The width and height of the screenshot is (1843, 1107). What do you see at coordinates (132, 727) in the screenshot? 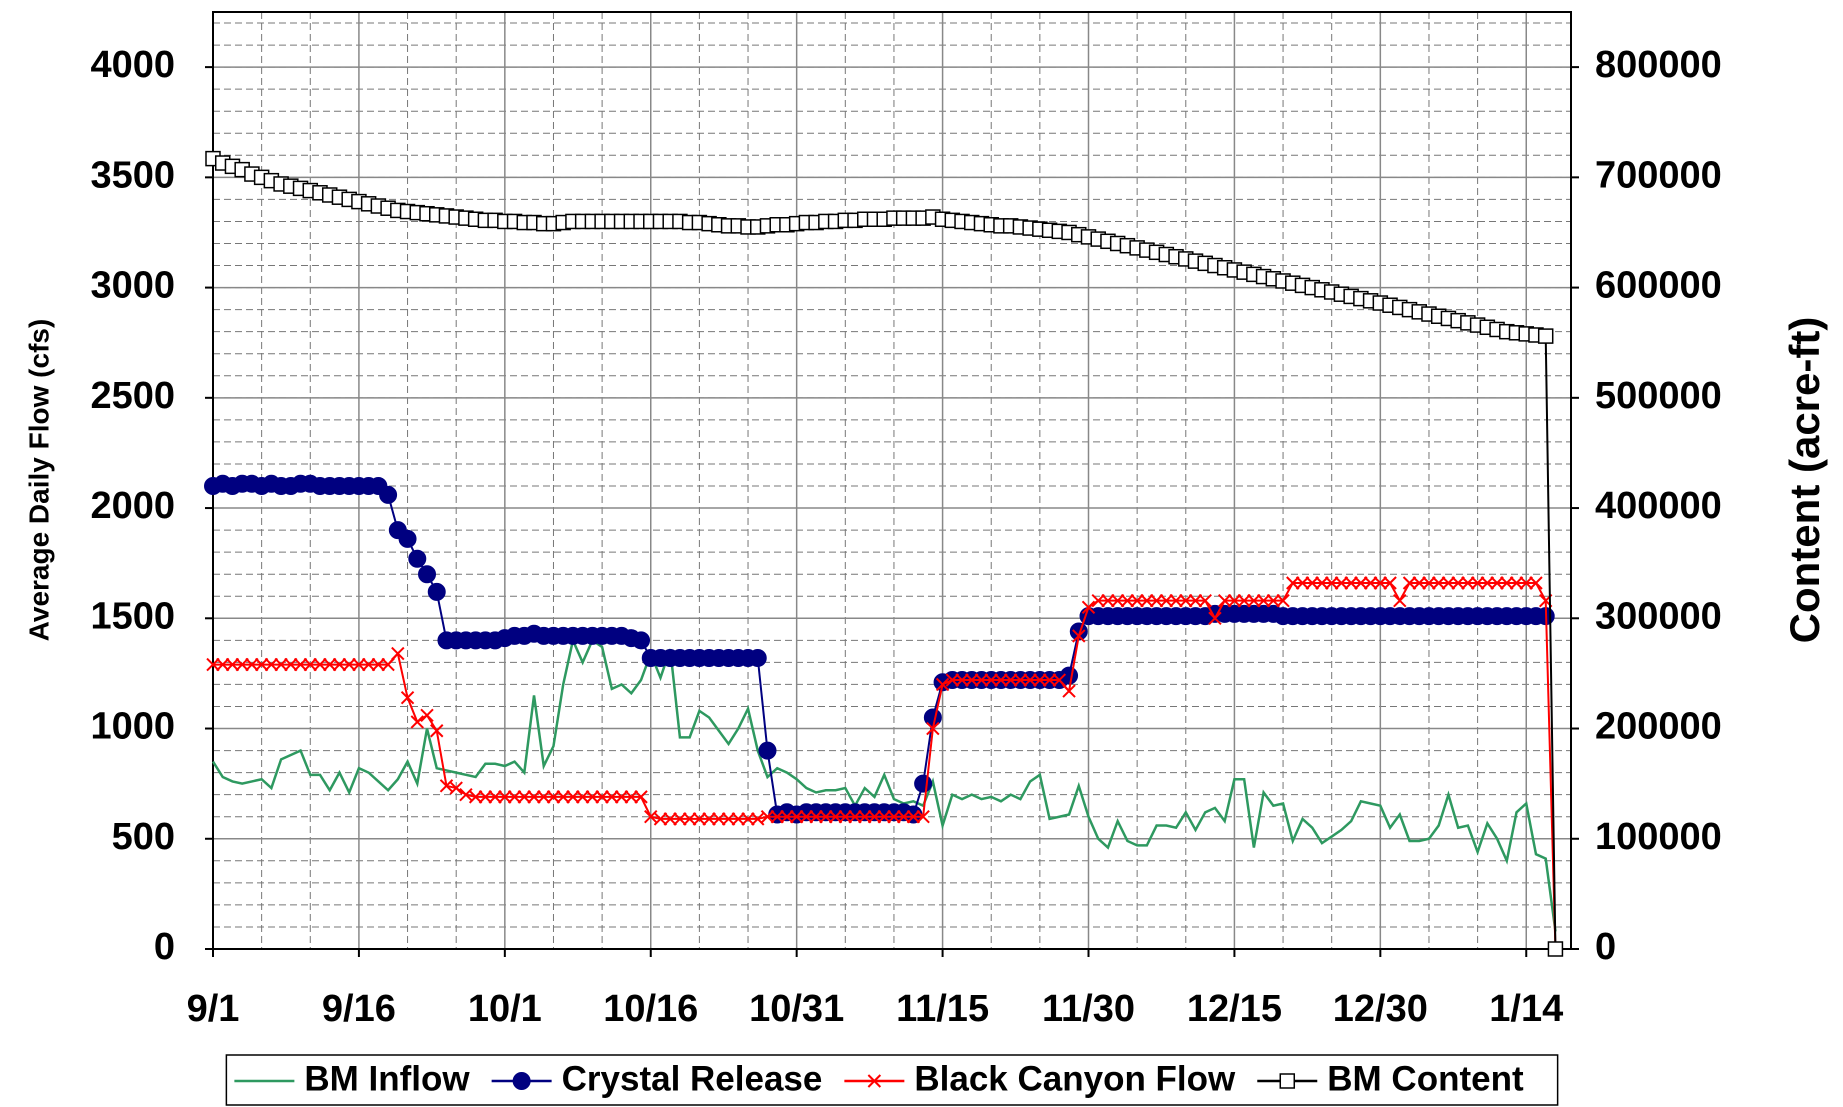
I see `y-tick-label: 1000` at bounding box center [132, 727].